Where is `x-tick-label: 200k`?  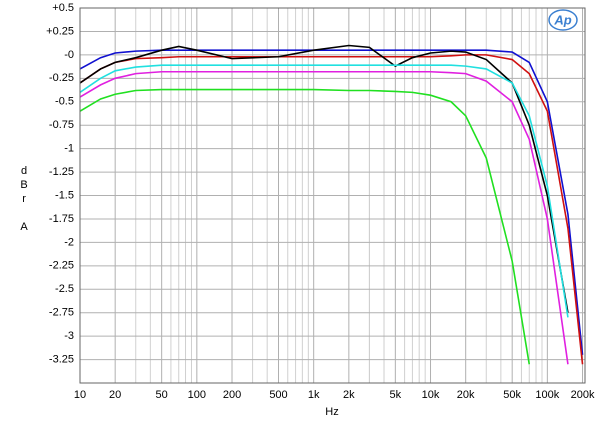 x-tick-label: 200k is located at coordinates (583, 395).